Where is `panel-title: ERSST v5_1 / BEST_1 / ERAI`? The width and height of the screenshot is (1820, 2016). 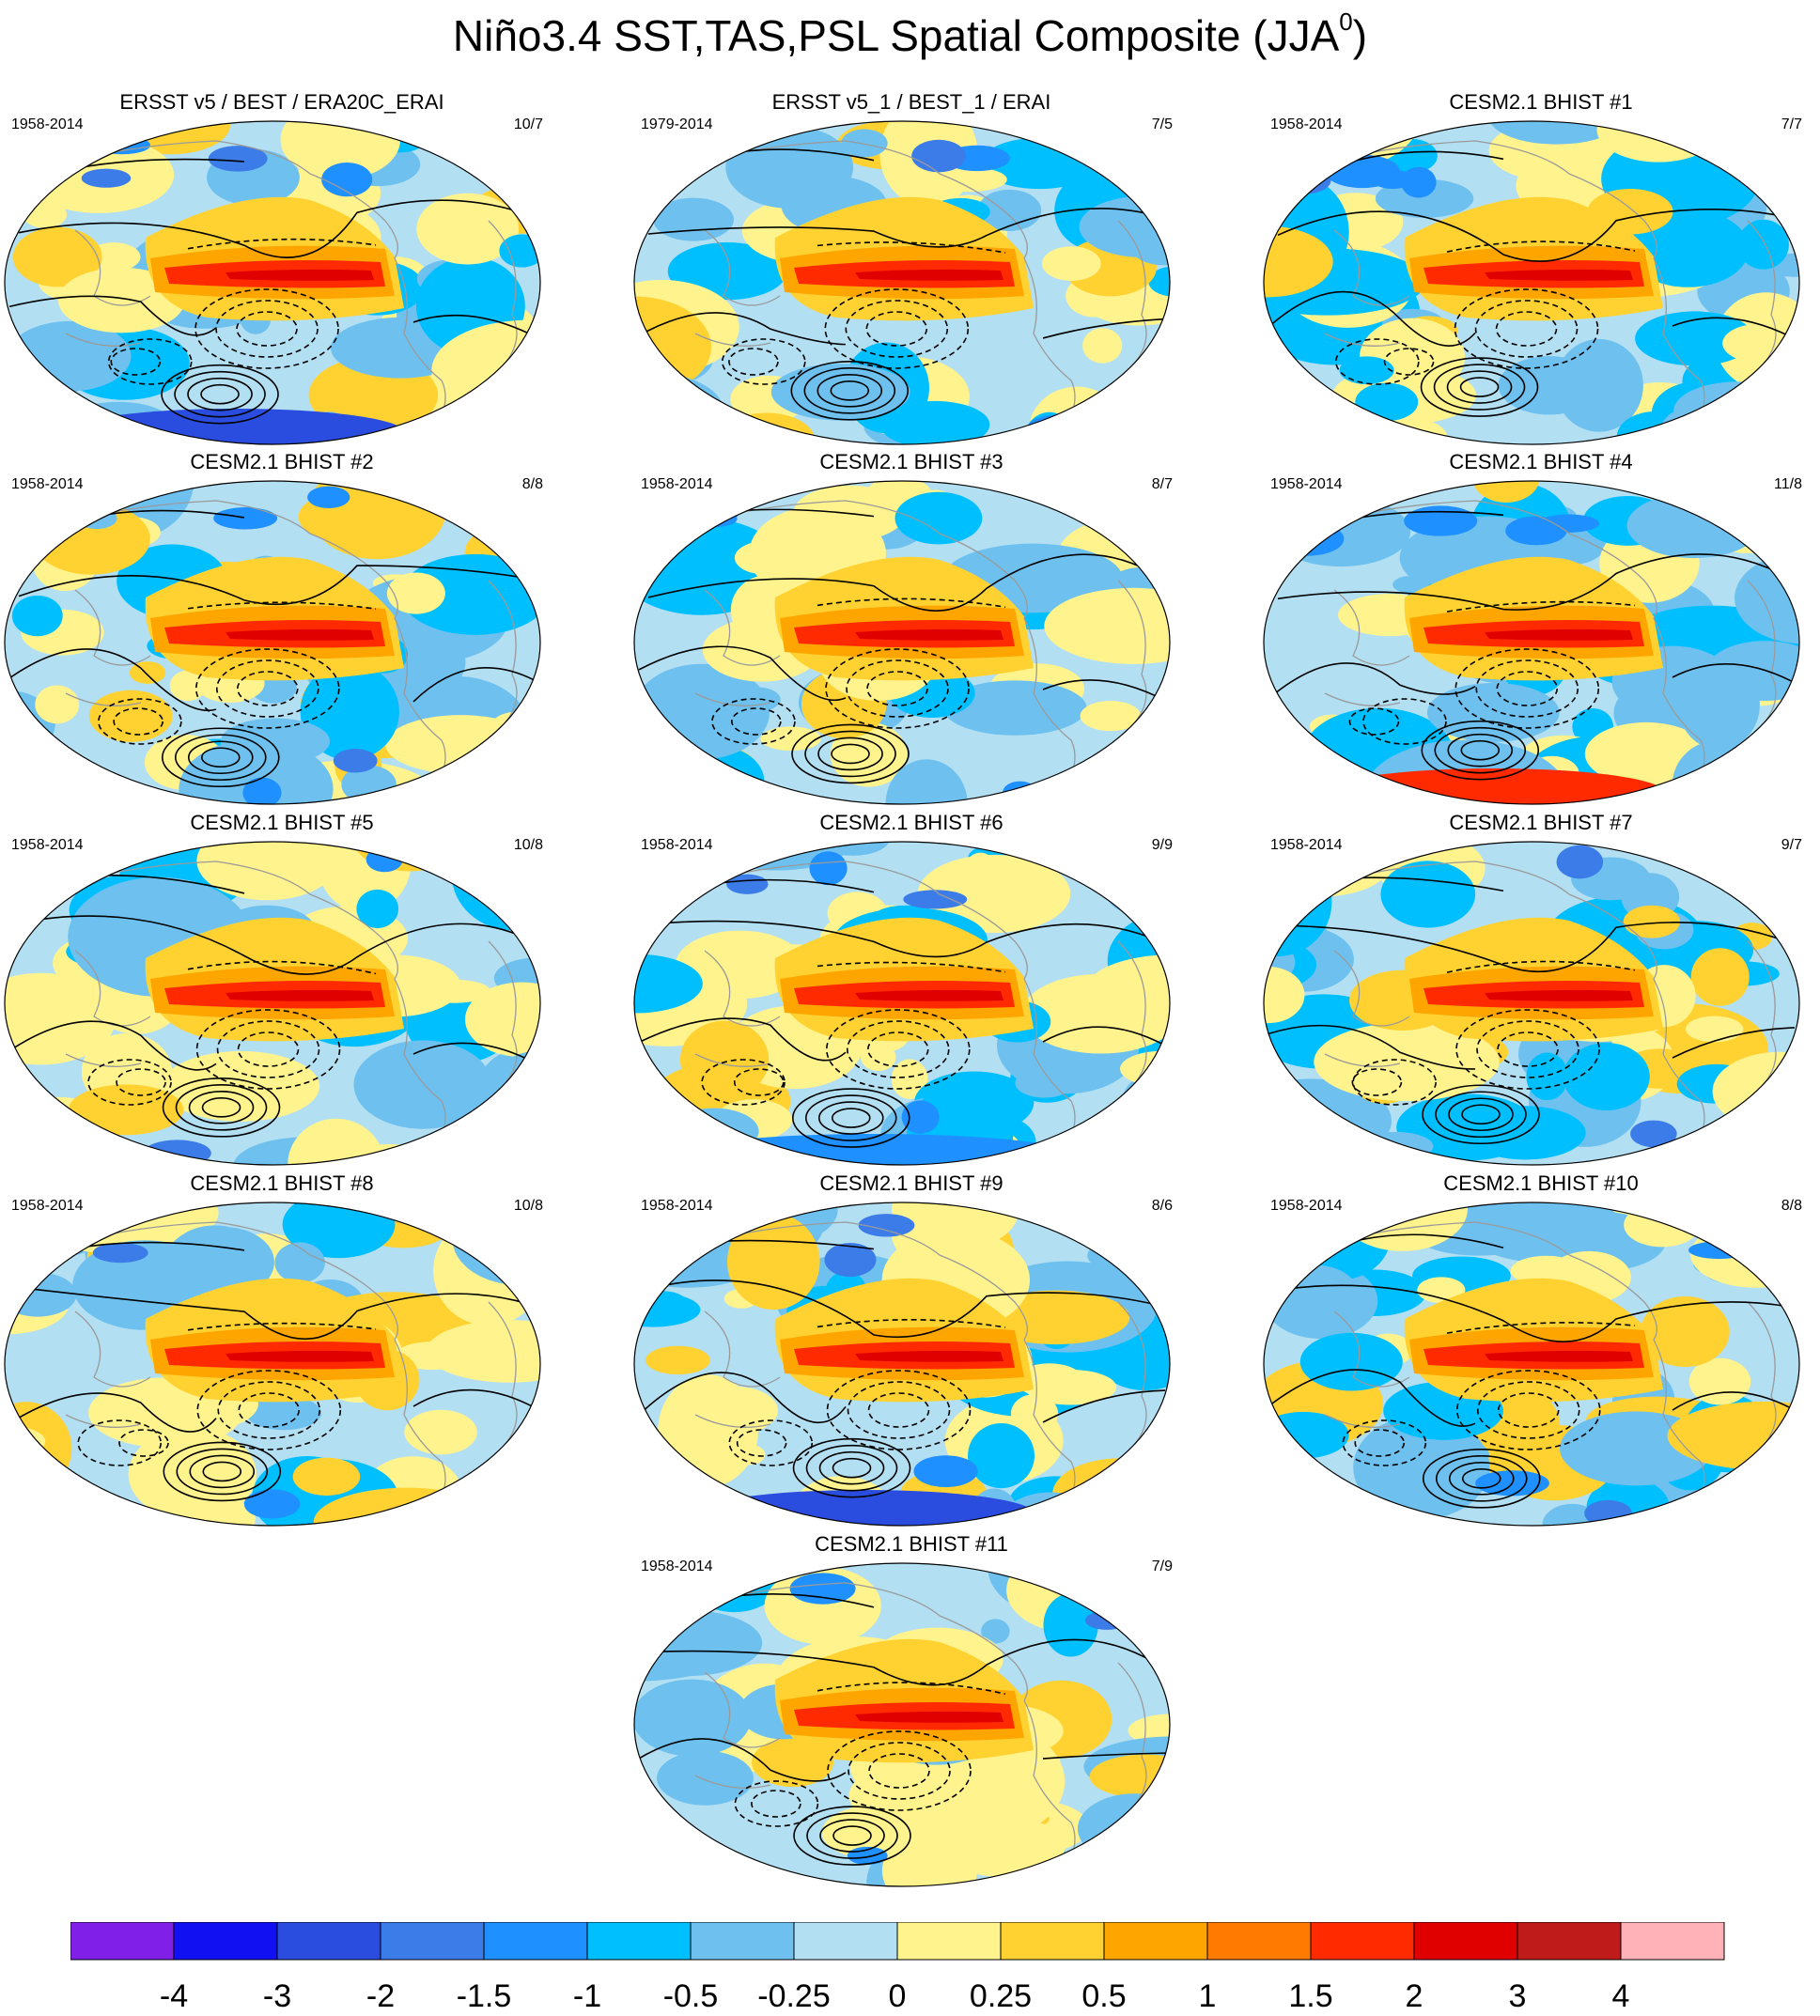 panel-title: ERSST v5_1 / BEST_1 / ERAI is located at coordinates (911, 102).